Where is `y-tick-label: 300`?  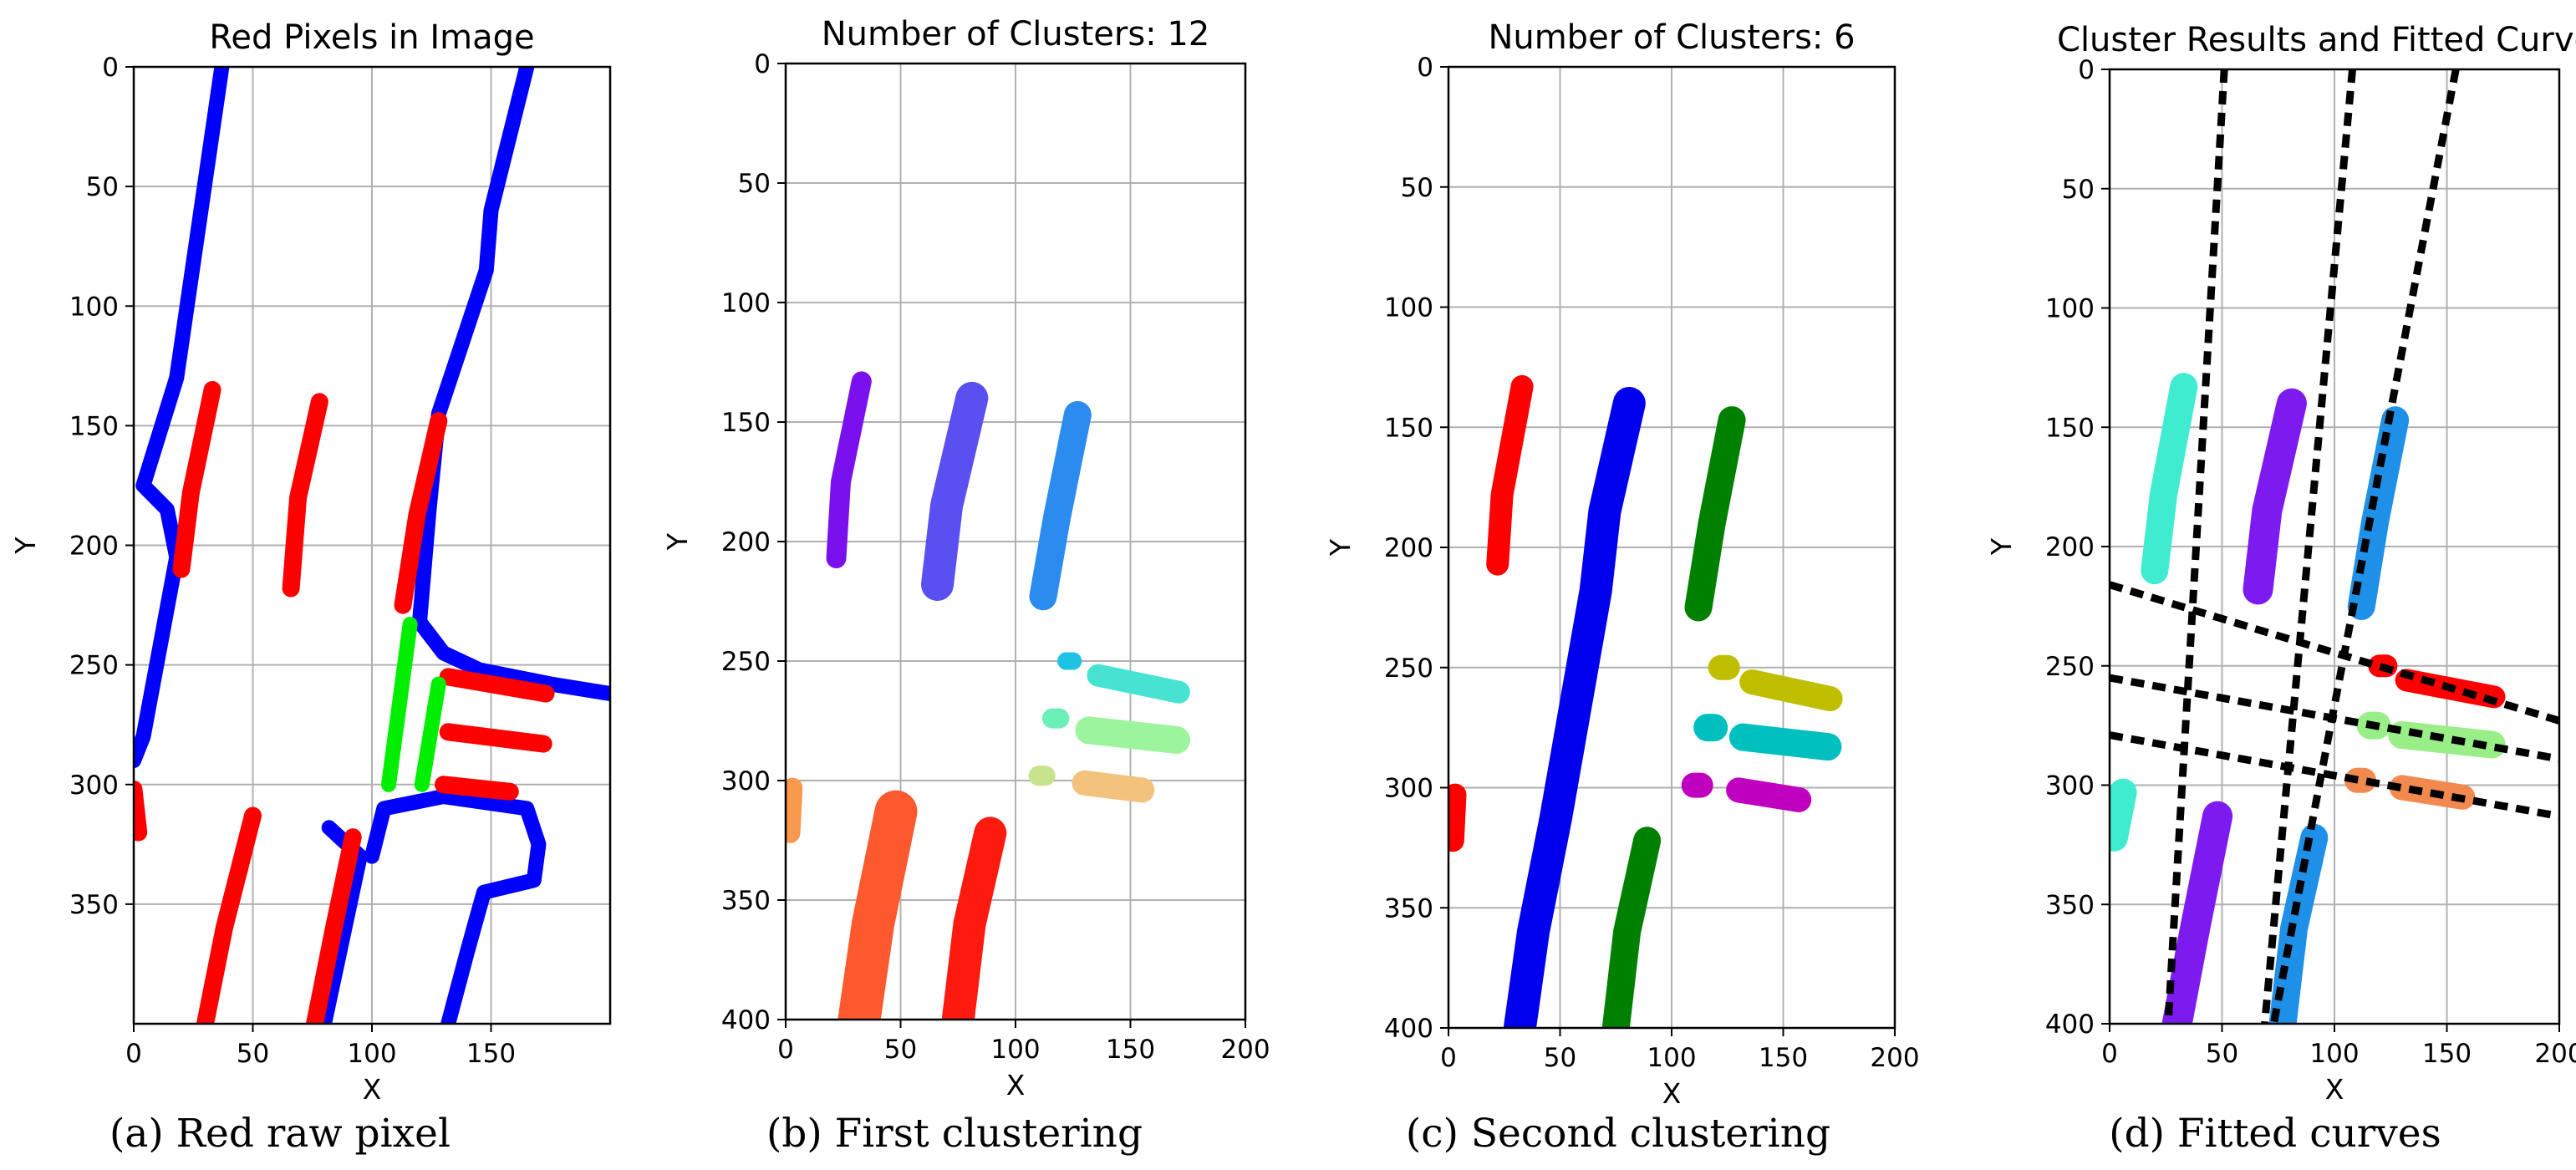
y-tick-label: 300 is located at coordinates (2070, 786).